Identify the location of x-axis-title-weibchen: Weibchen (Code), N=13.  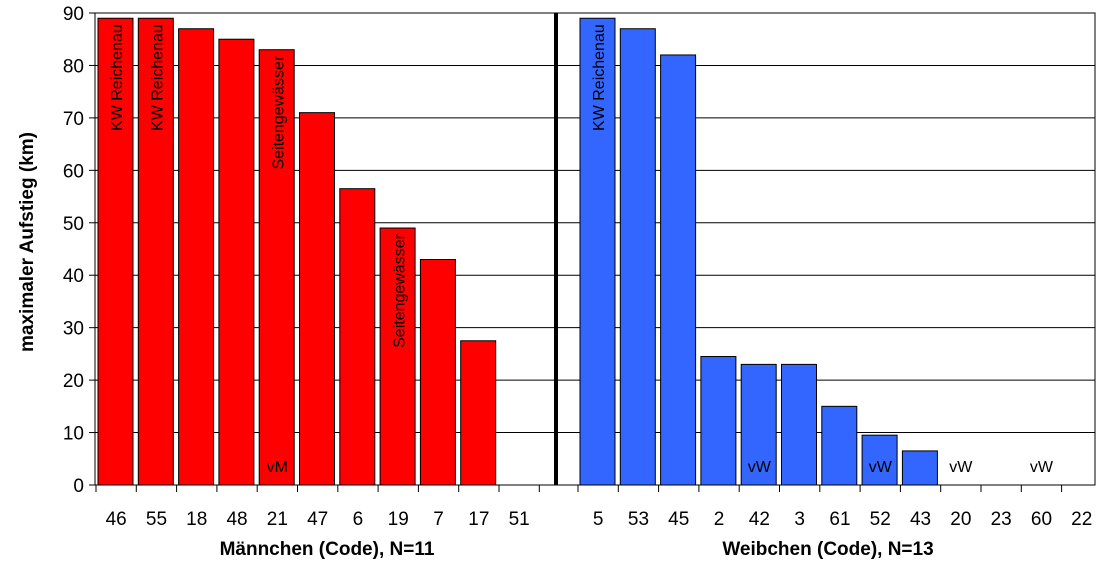
(827, 549).